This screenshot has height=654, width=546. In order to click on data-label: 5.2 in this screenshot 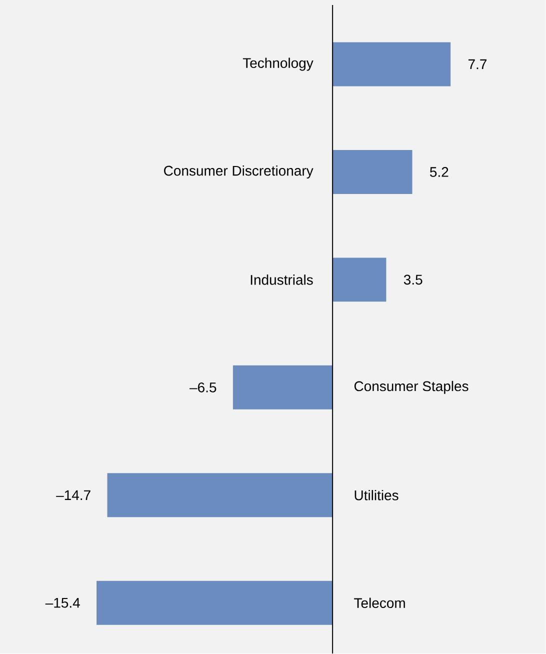, I will do `click(439, 172)`.